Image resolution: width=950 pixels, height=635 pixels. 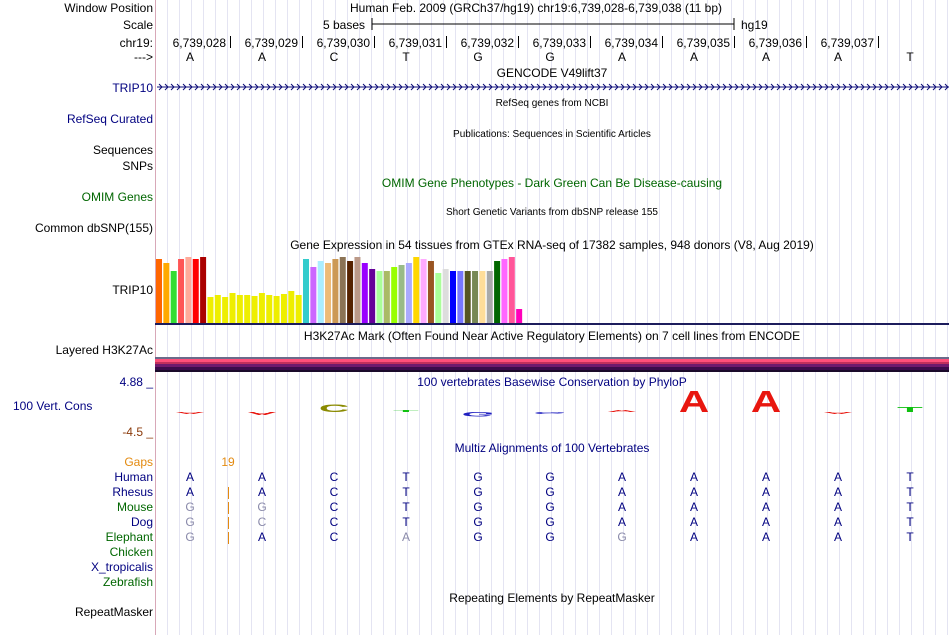 I want to click on gtex-bar: Heart - Left Ventricle, so click(x=372, y=296).